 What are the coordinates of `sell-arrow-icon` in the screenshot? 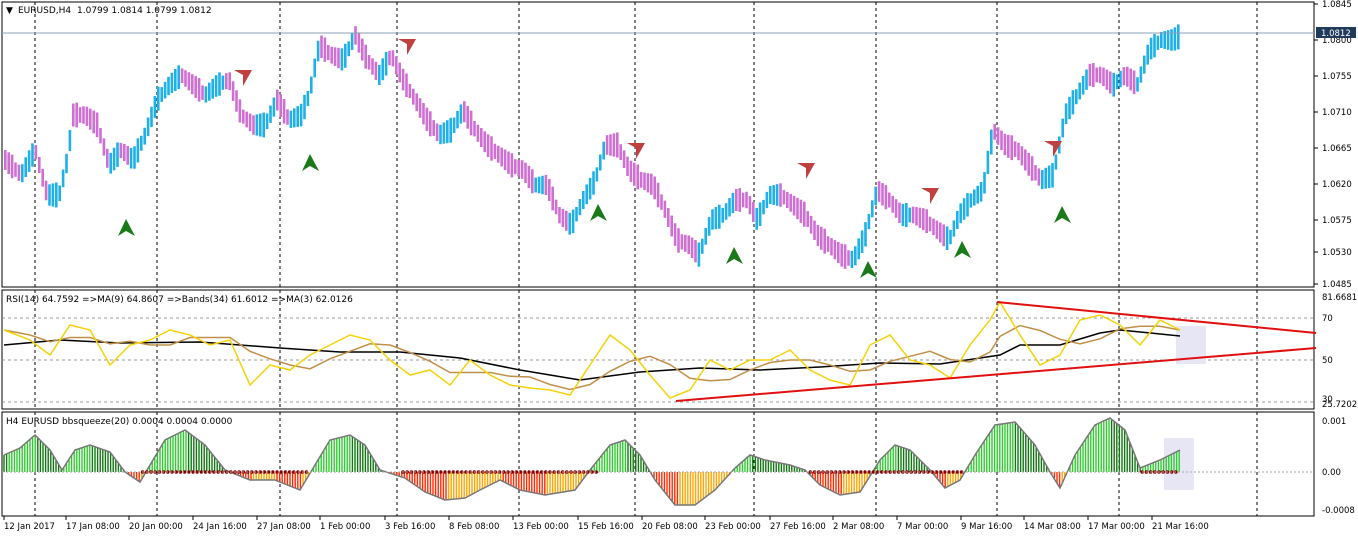 It's located at (806, 171).